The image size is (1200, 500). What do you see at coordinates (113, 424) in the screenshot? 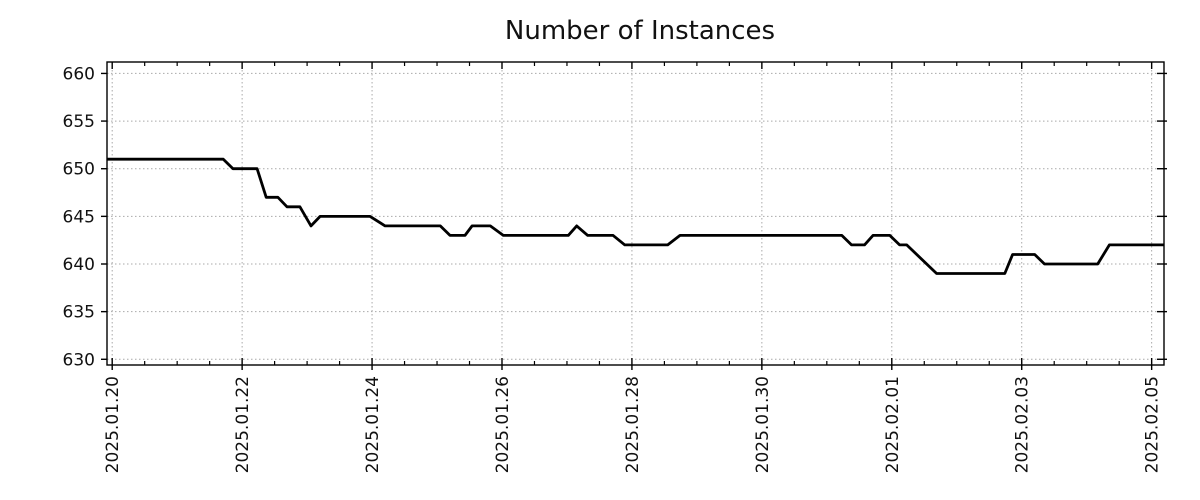
I see `x-tick-label: 2025.01.20` at bounding box center [113, 424].